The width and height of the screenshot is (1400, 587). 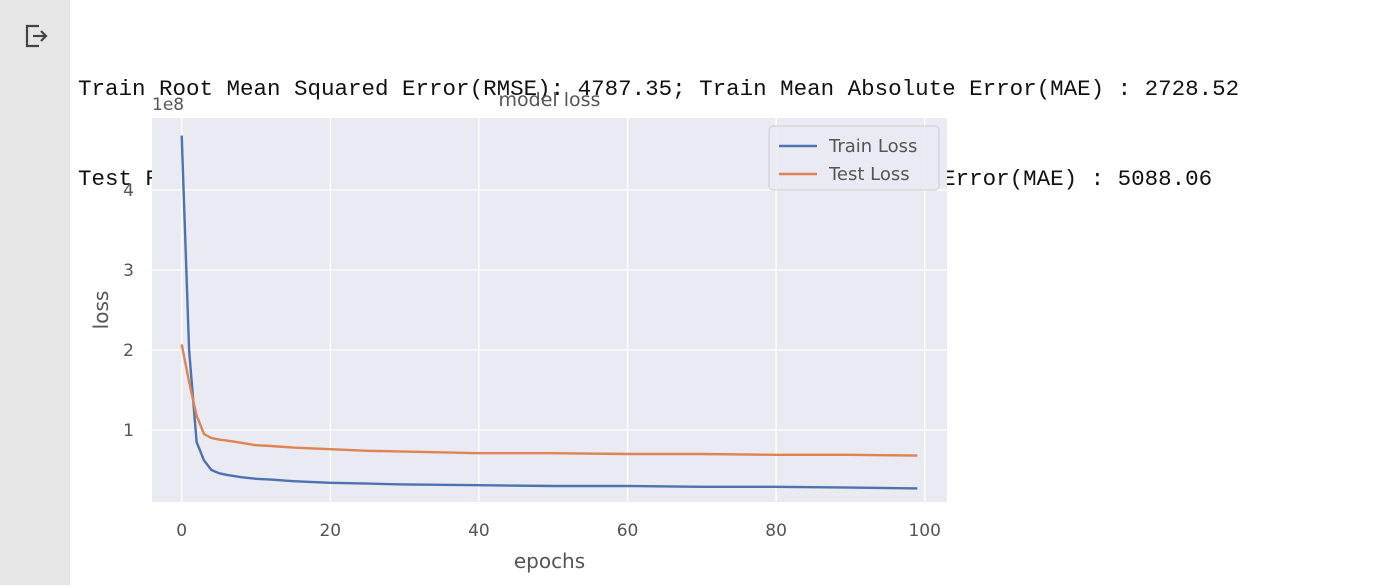 What do you see at coordinates (924, 531) in the screenshot?
I see `x-tick-label: 100` at bounding box center [924, 531].